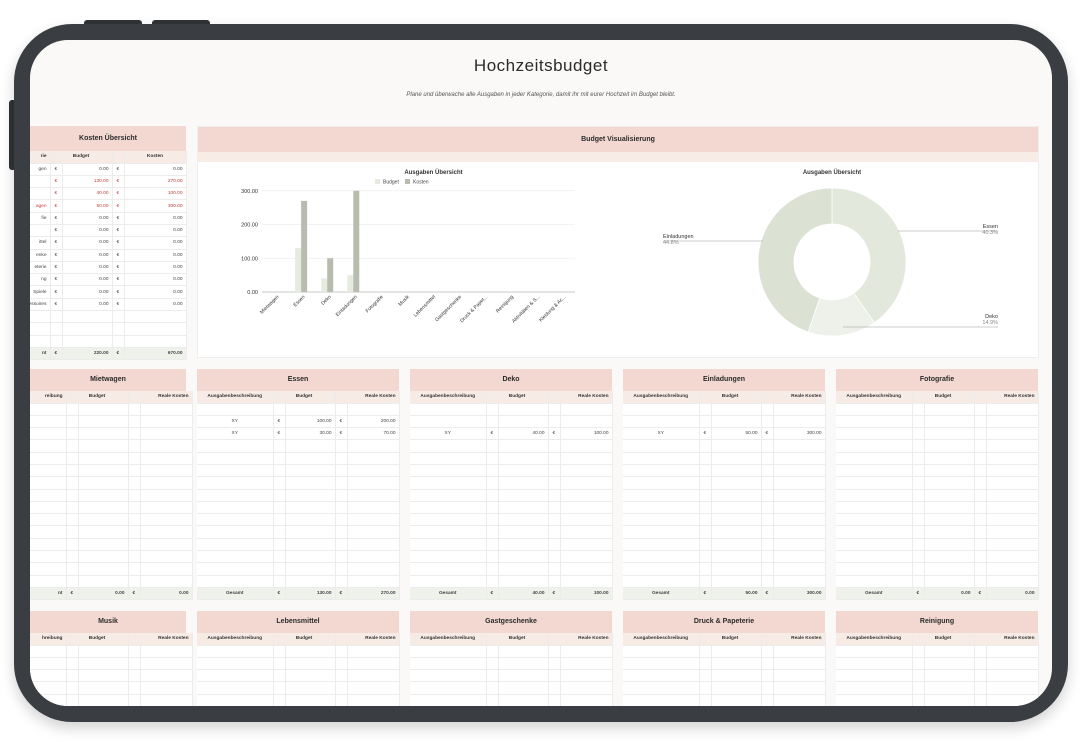 The image size is (1080, 750). What do you see at coordinates (541, 65) in the screenshot?
I see `page-title: Hochzeitsbudget` at bounding box center [541, 65].